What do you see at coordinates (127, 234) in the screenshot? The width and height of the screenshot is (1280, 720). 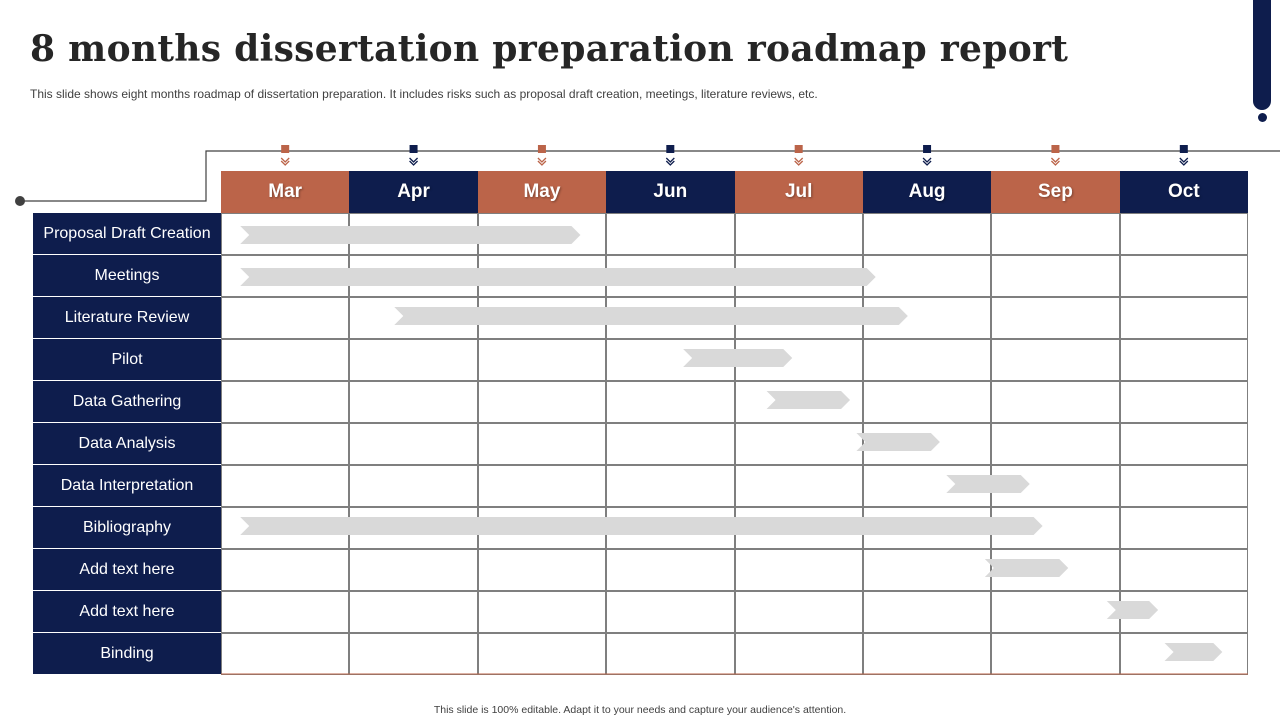 I see `task-label: Proposal Draft Creation` at bounding box center [127, 234].